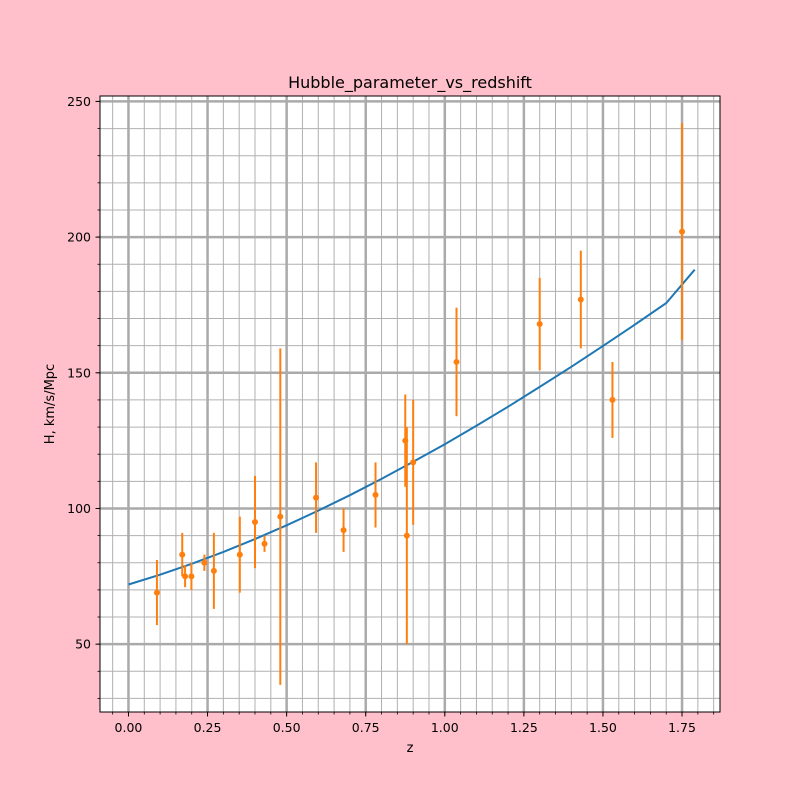 The height and width of the screenshot is (800, 800). What do you see at coordinates (83, 644) in the screenshot?
I see `y-tick-label: 50` at bounding box center [83, 644].